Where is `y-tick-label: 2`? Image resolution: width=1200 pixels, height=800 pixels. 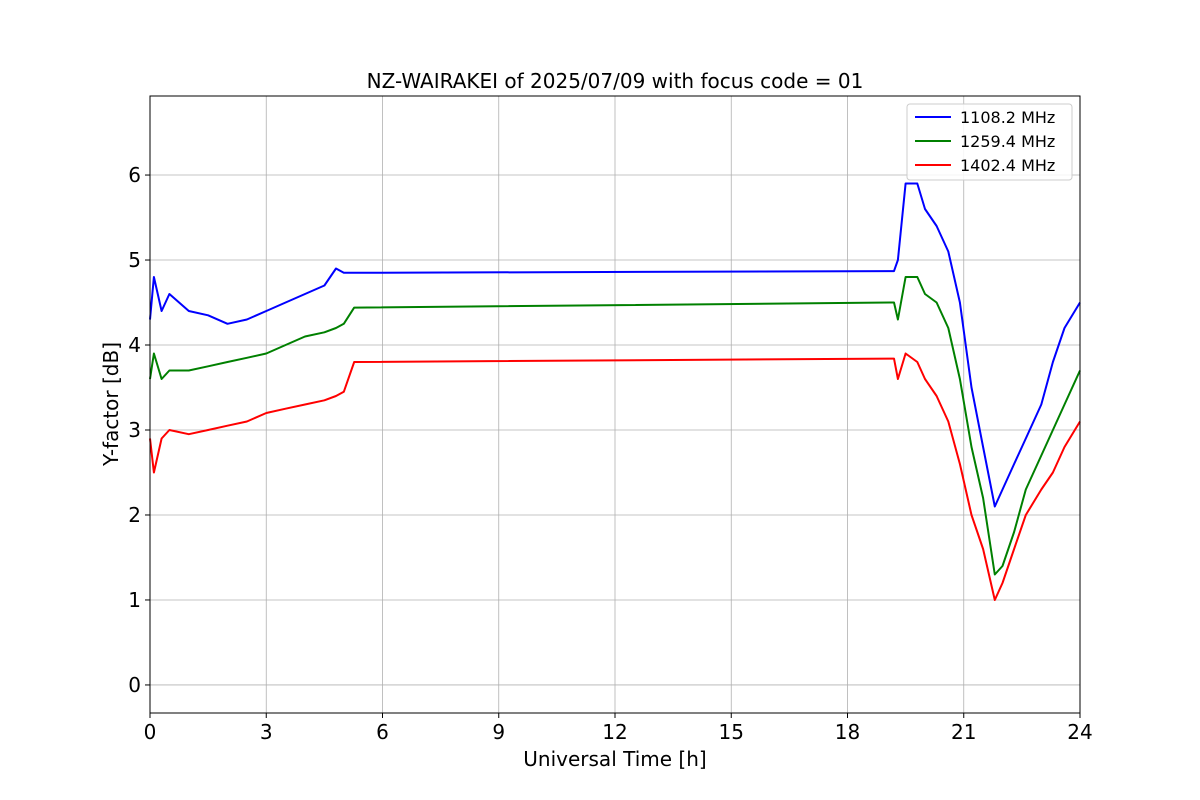
y-tick-label: 2 is located at coordinates (134, 515).